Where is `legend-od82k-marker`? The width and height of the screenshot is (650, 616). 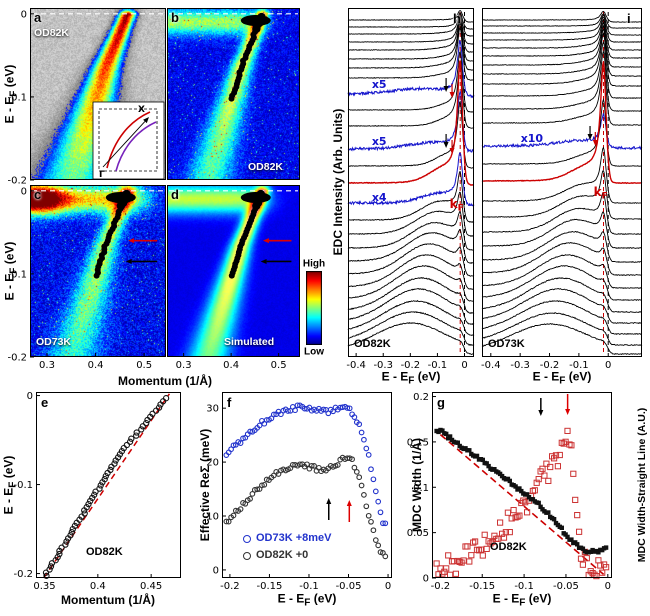 legend-od82k-marker is located at coordinates (247, 555).